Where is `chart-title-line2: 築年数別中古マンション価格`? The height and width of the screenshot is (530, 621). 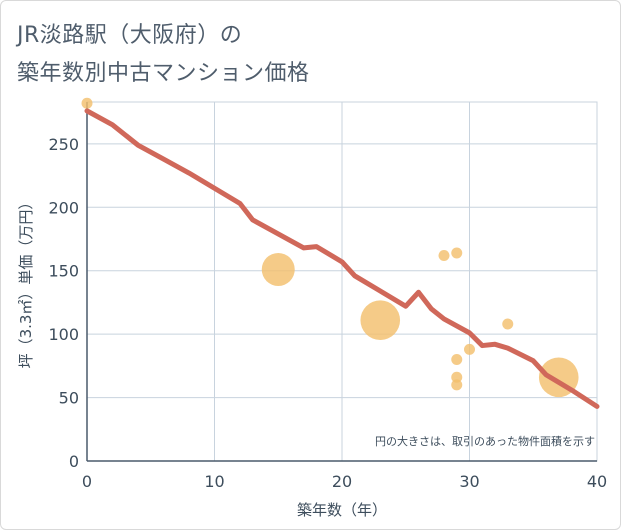
chart-title-line2: 築年数別中古マンション価格 is located at coordinates (163, 73).